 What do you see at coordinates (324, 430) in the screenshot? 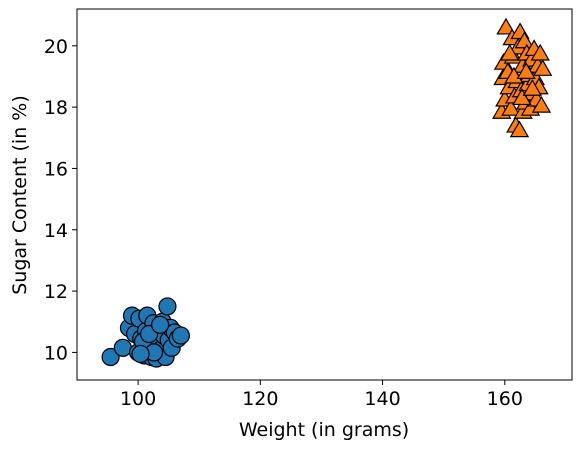
I see `x-axis-label: Weight (in grams)` at bounding box center [324, 430].